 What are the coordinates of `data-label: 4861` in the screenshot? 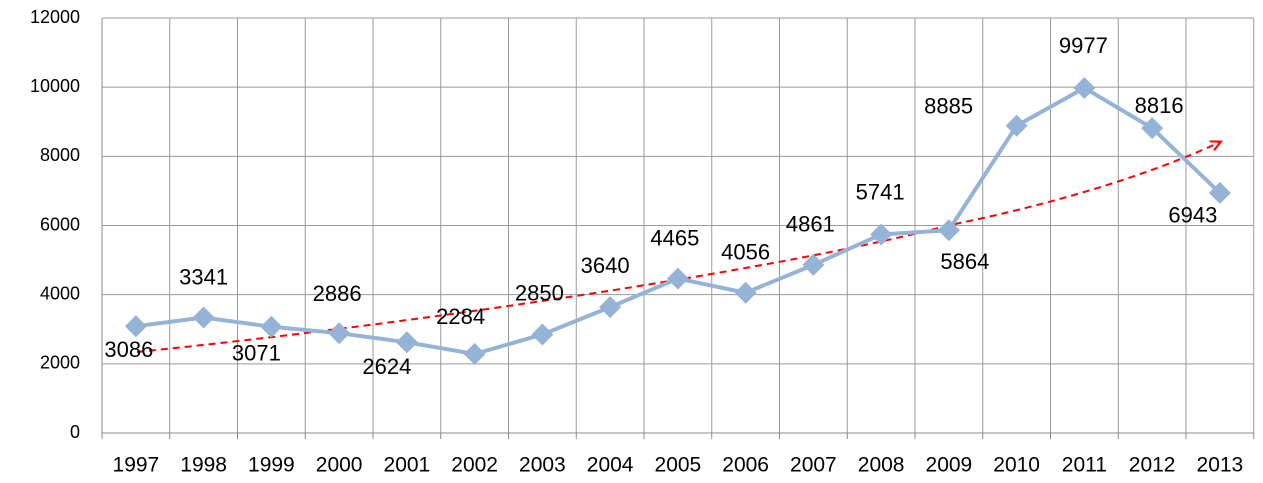 It's located at (810, 224).